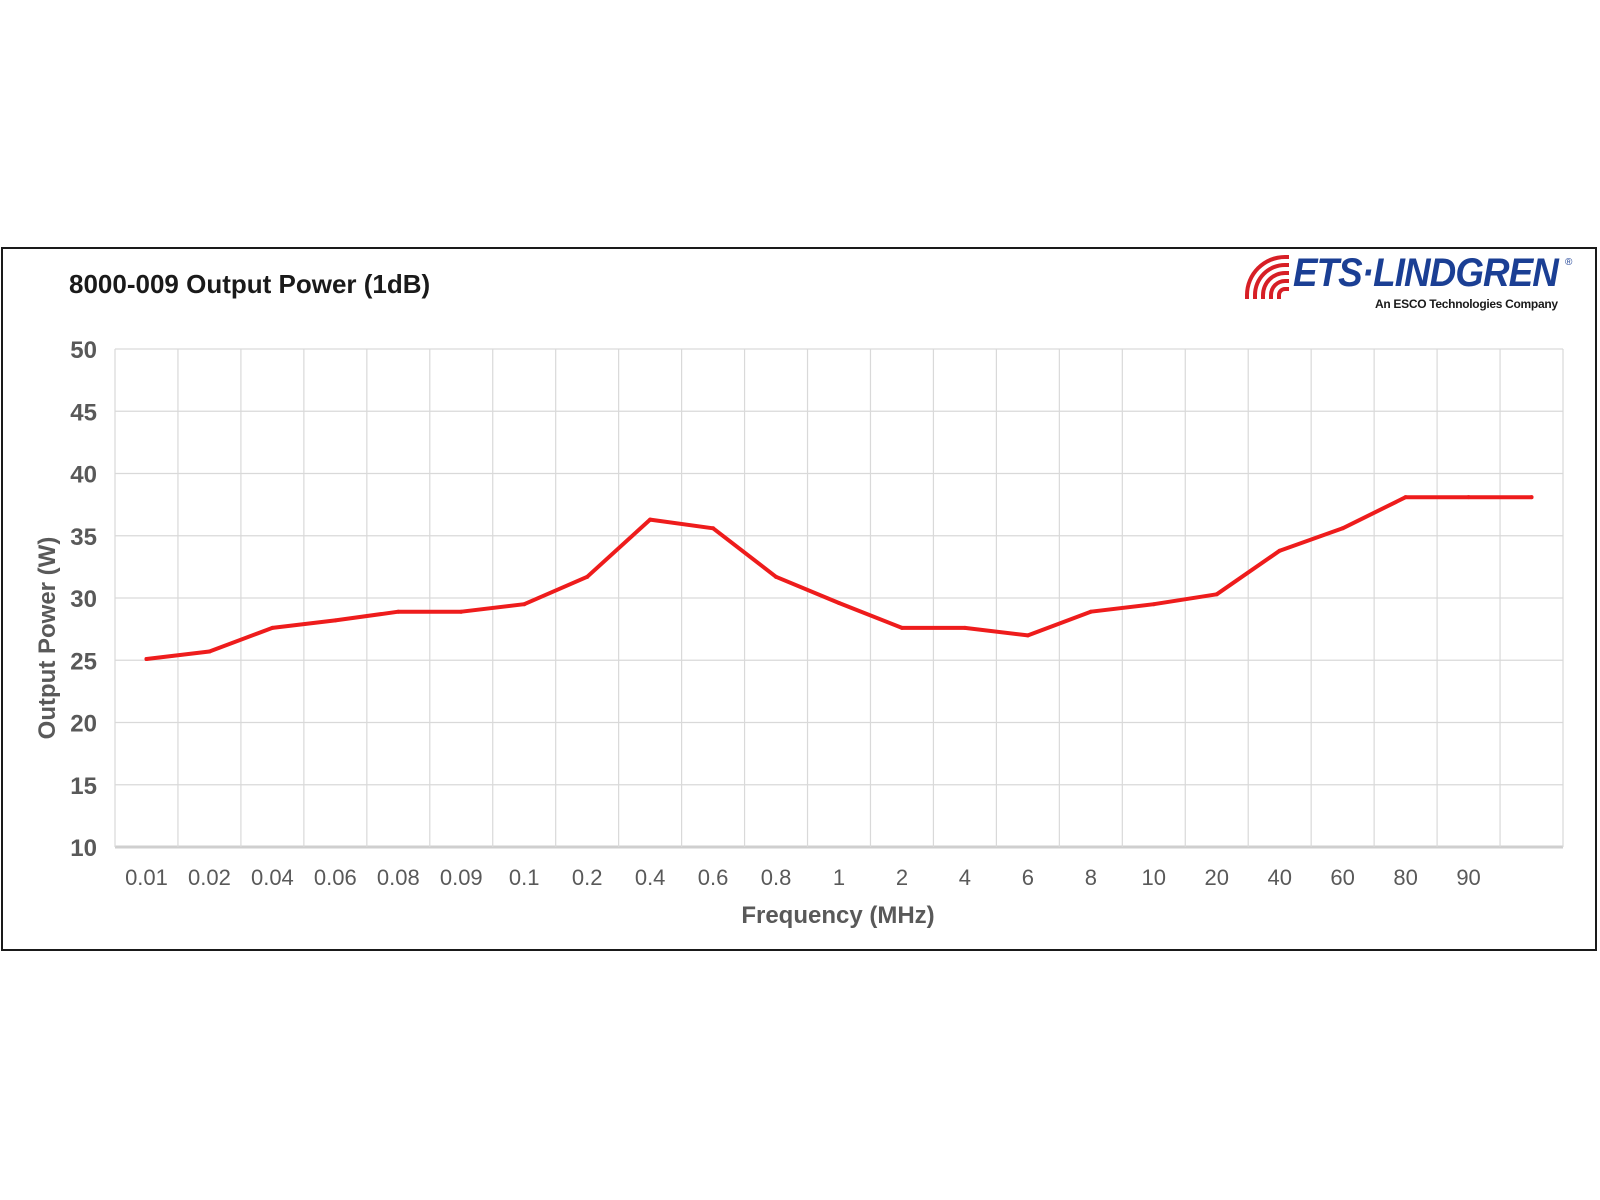  I want to click on y-axis-title: Output Power (W), so click(47, 638).